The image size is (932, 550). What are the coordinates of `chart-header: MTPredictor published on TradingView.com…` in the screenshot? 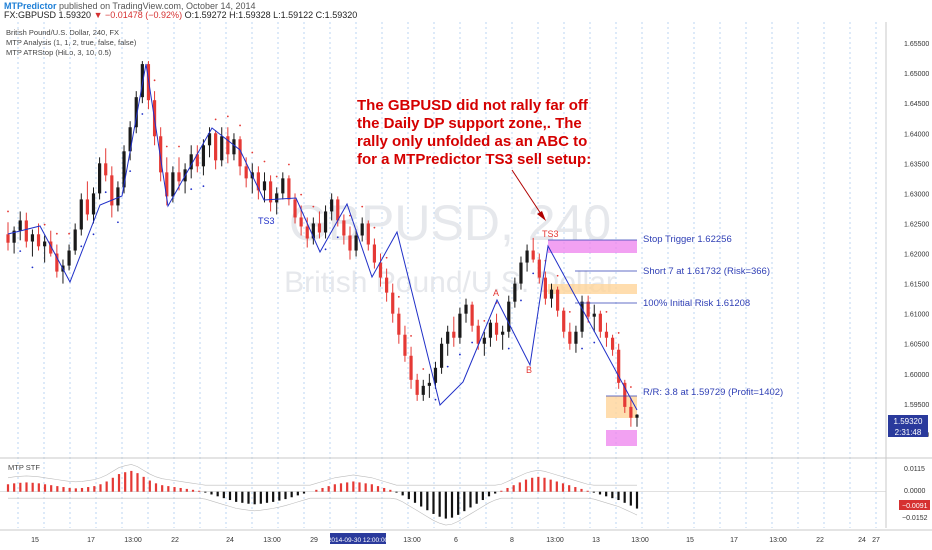 It's located at (466, 10).